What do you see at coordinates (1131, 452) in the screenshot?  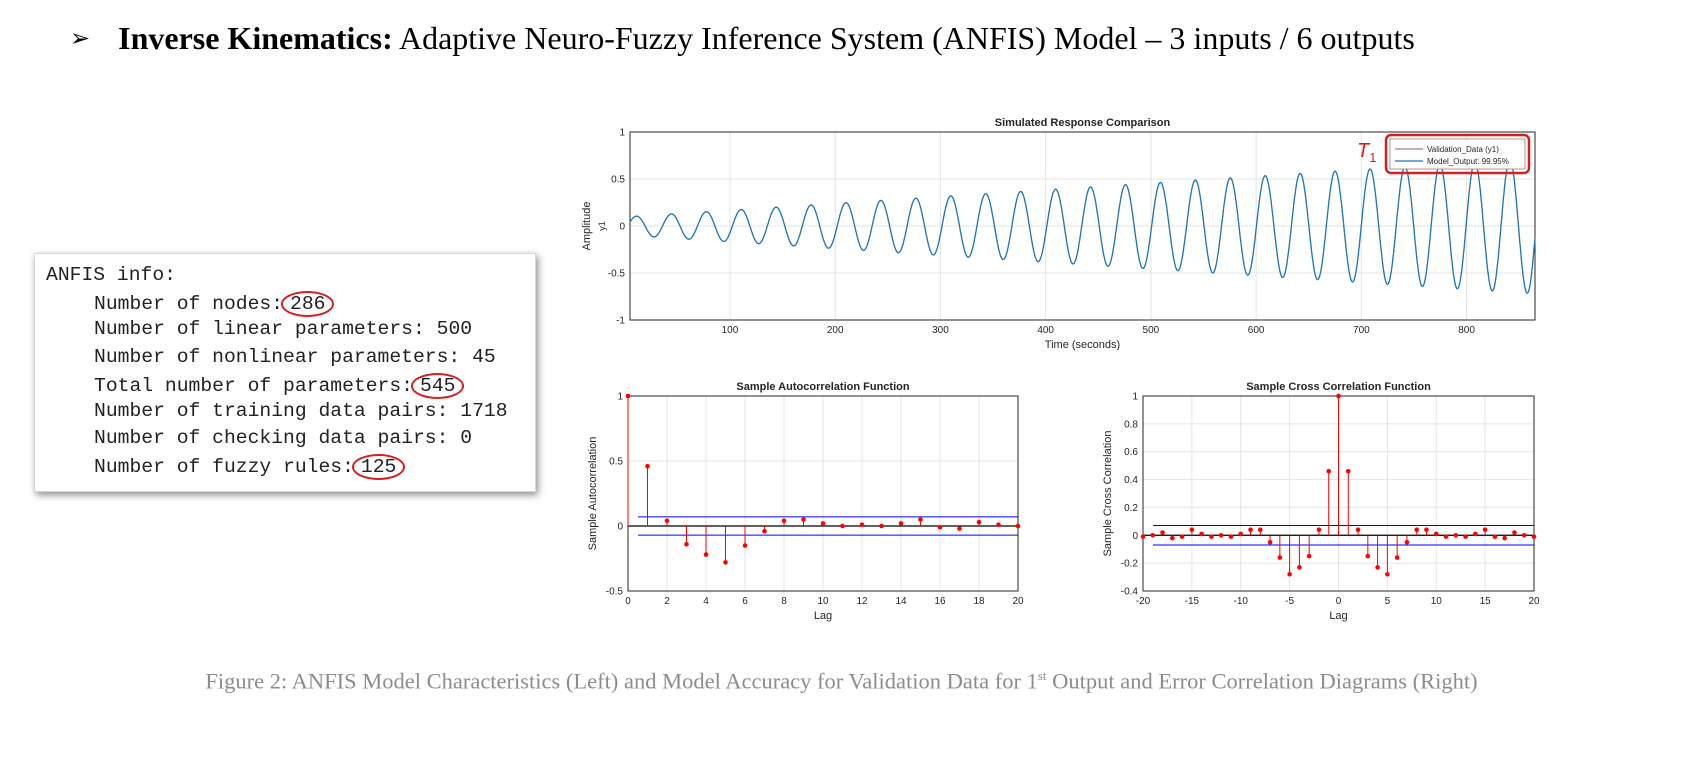 I see `y-tick-label: 0.6` at bounding box center [1131, 452].